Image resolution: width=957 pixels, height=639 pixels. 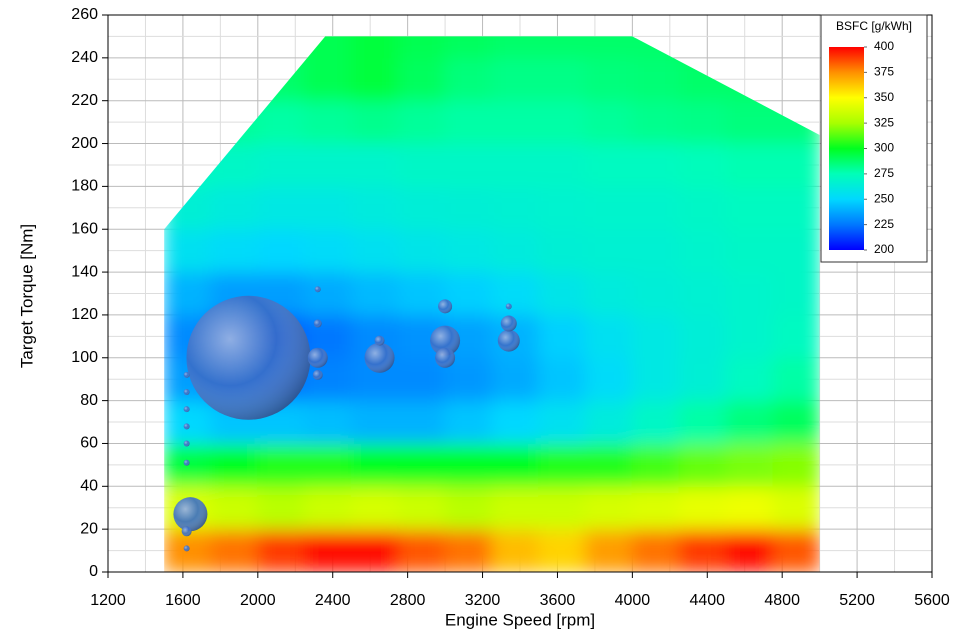 I want to click on colorbar-tick-label: 375, so click(x=884, y=72).